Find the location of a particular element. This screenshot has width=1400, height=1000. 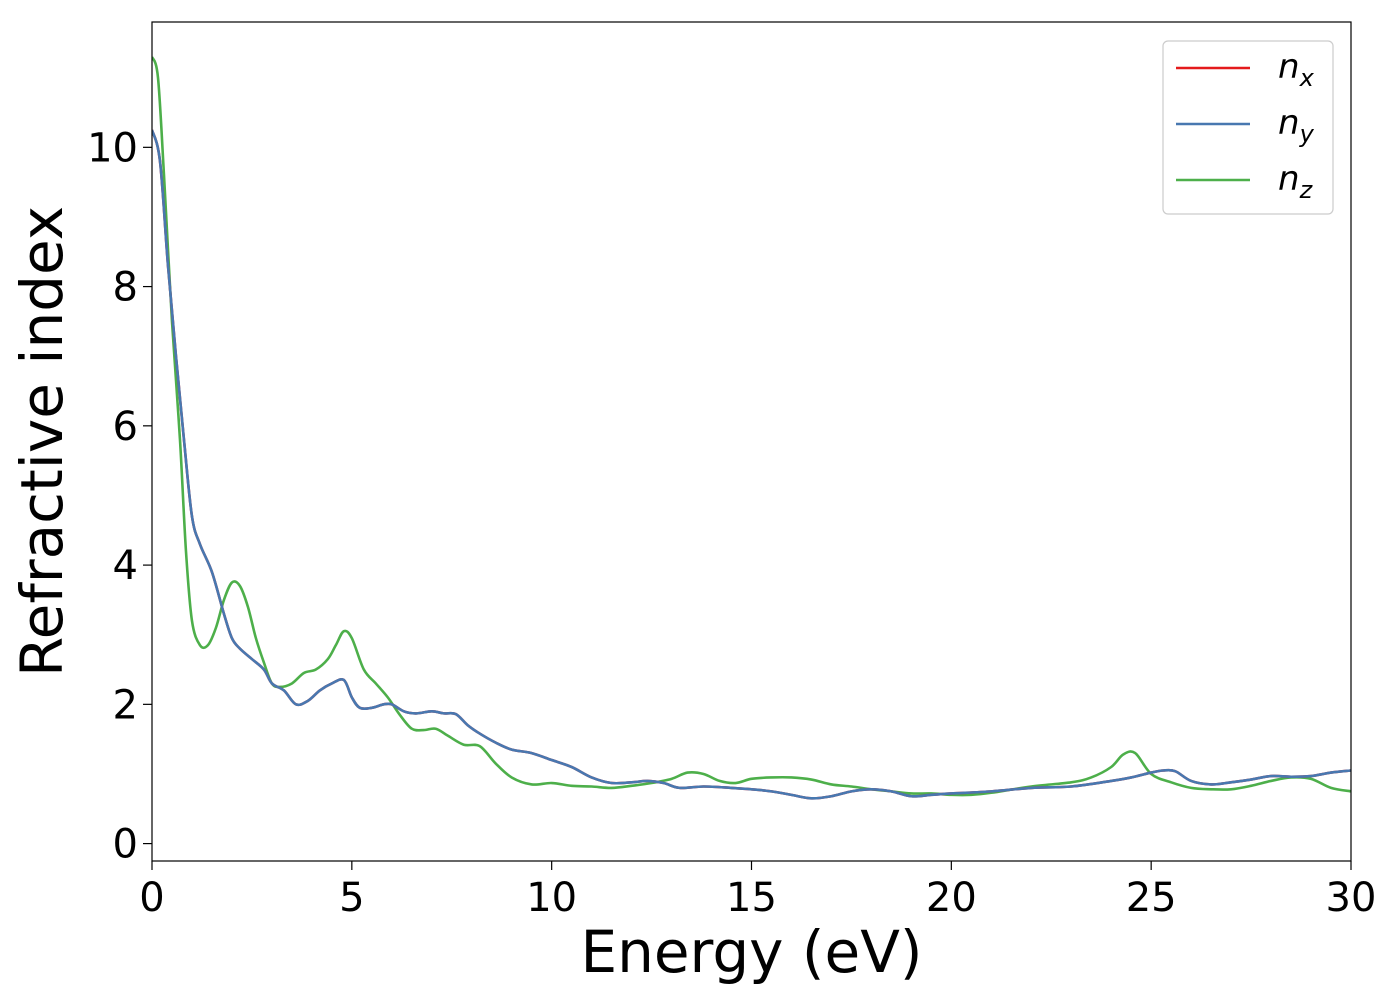

legend-label-nx: nx is located at coordinates (1296, 69).